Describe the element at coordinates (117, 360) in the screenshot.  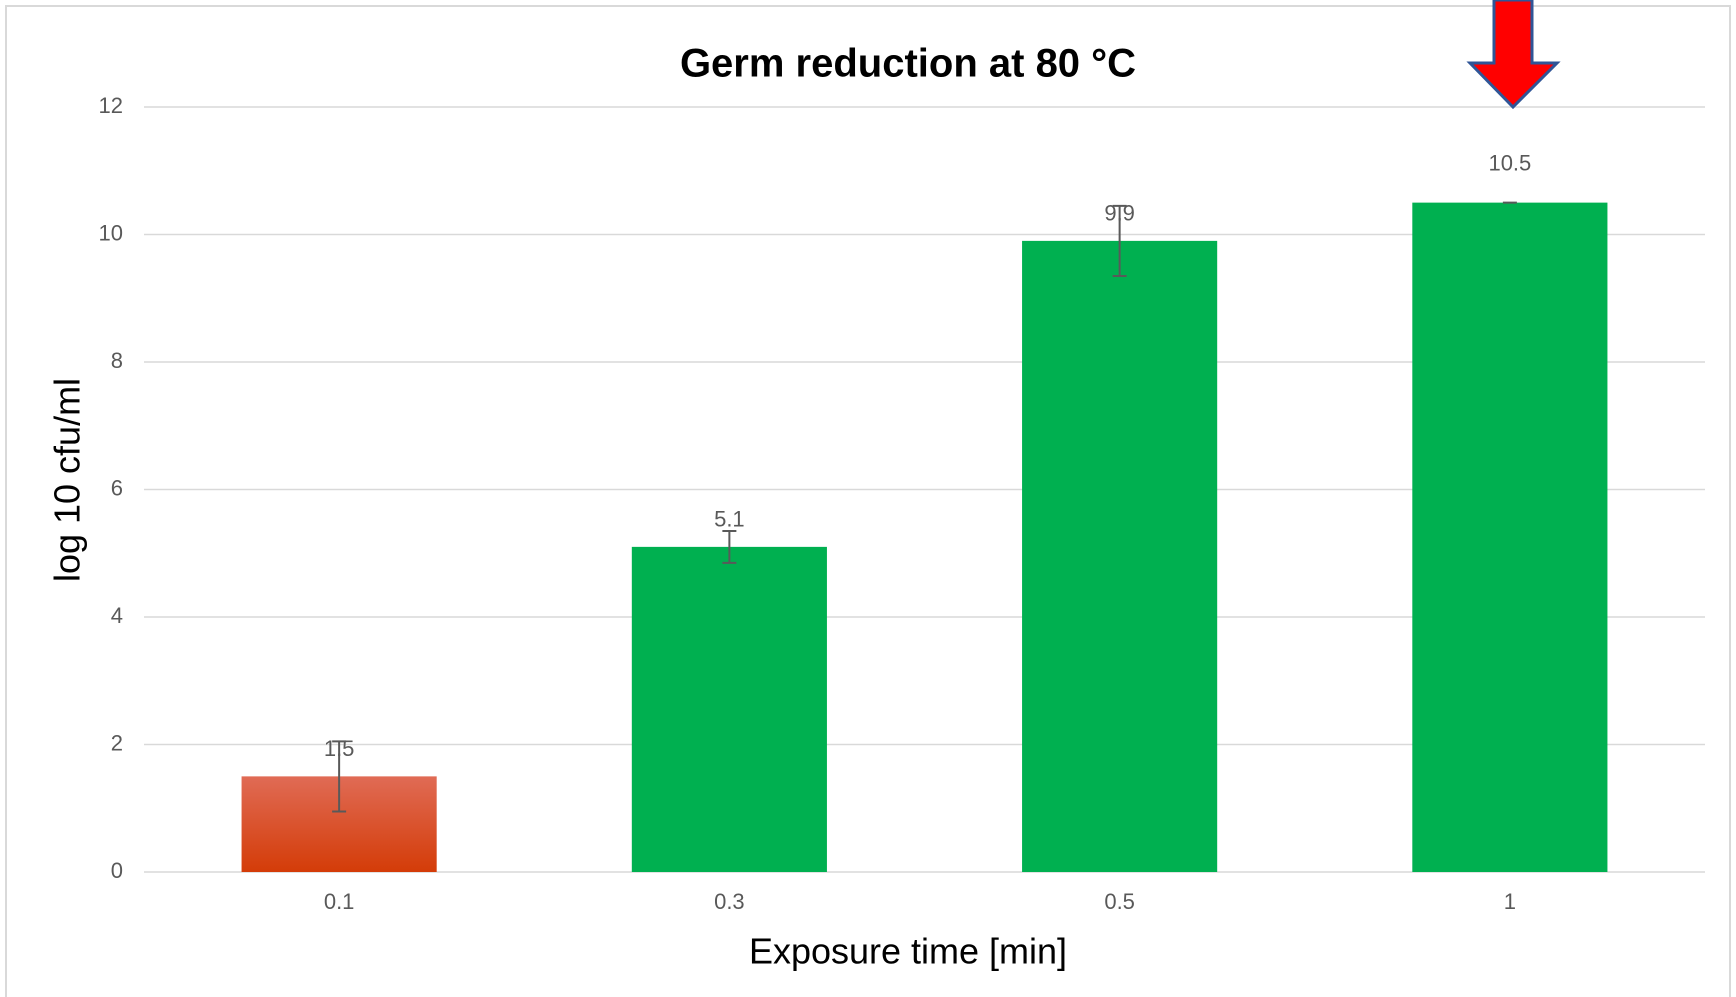
I see `y-tick-label: 8` at that location.